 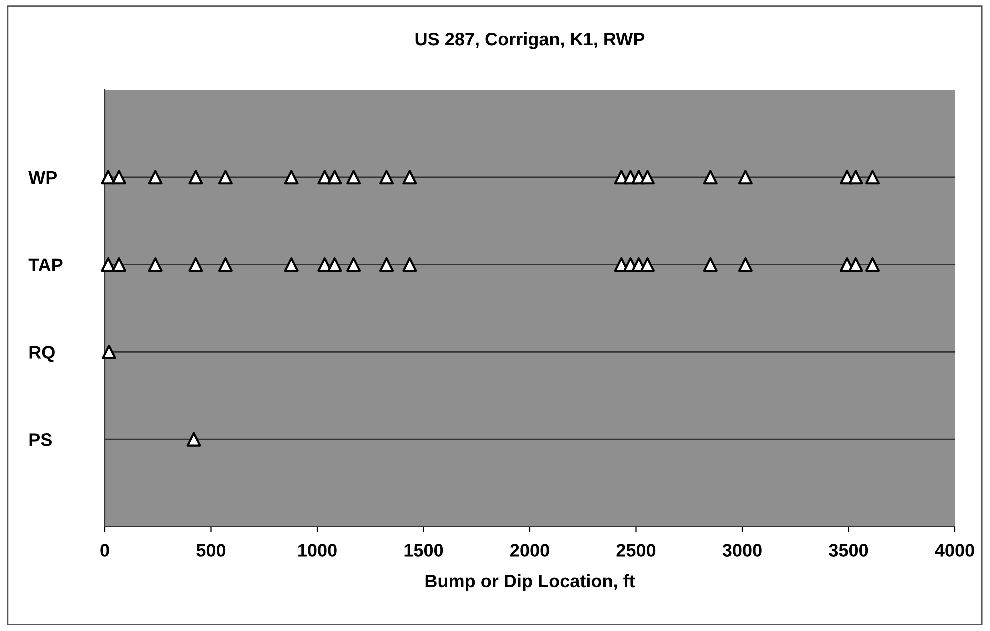 What do you see at coordinates (424, 550) in the screenshot?
I see `x-tick-label: 1500` at bounding box center [424, 550].